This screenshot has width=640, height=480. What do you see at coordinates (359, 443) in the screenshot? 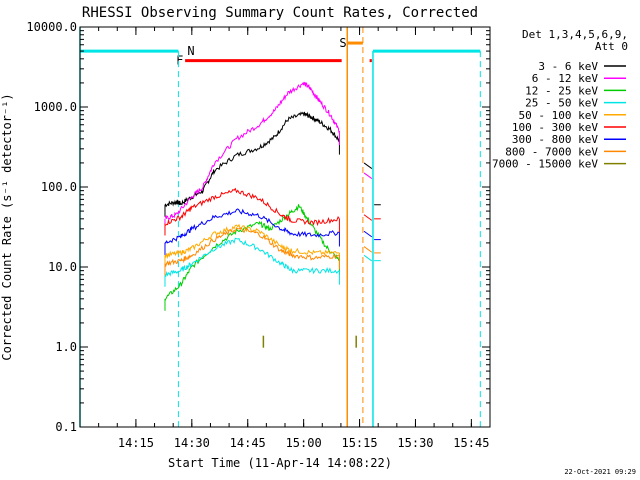
I see `x-tick-label: 15:15` at bounding box center [359, 443].